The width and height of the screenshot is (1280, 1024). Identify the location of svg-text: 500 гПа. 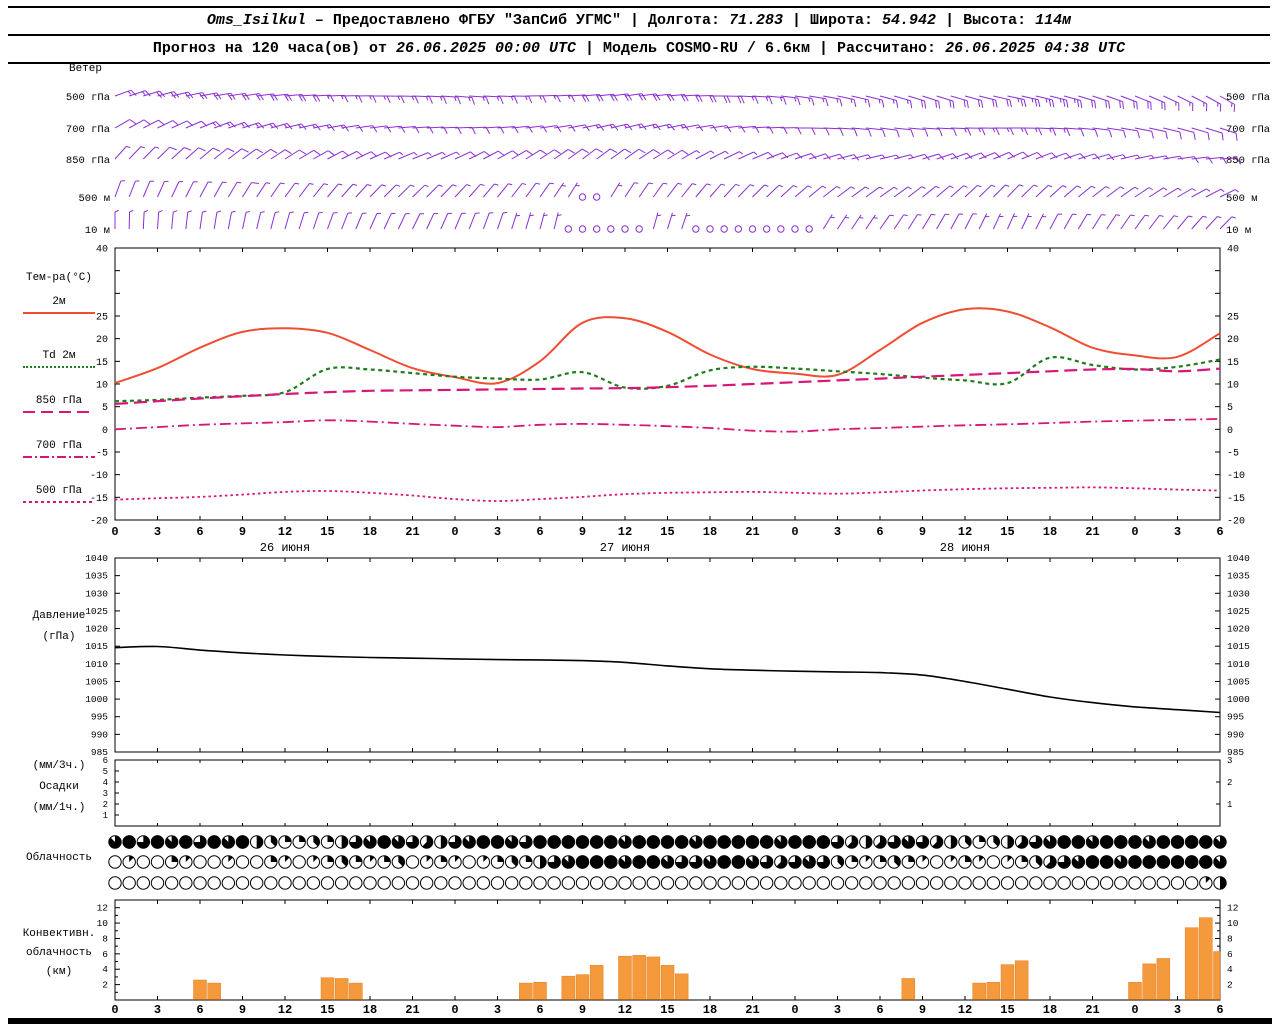
(1248, 98).